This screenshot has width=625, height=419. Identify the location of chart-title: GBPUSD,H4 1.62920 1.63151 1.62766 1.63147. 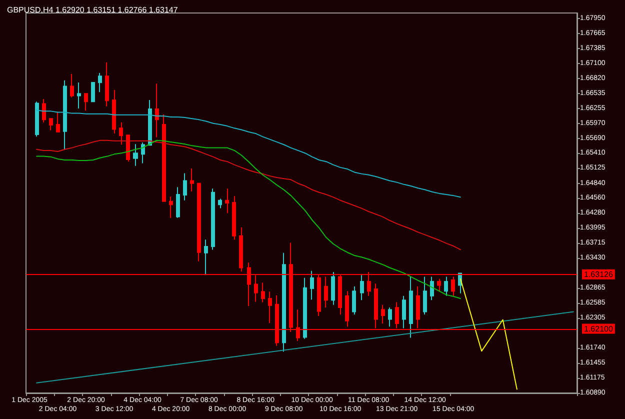
(92, 10).